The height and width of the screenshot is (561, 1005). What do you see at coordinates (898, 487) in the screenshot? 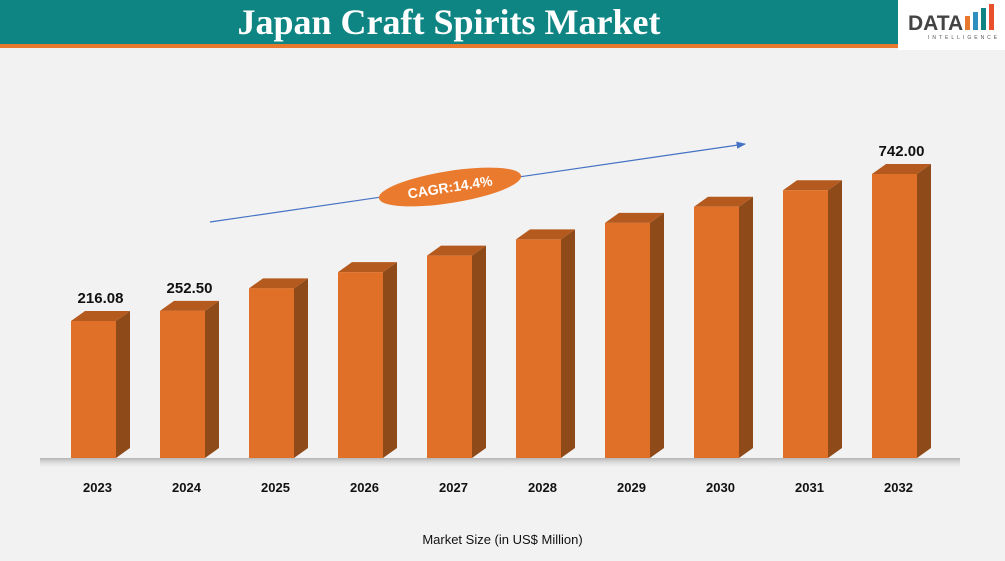
I see `x-tick-label: 2032` at bounding box center [898, 487].